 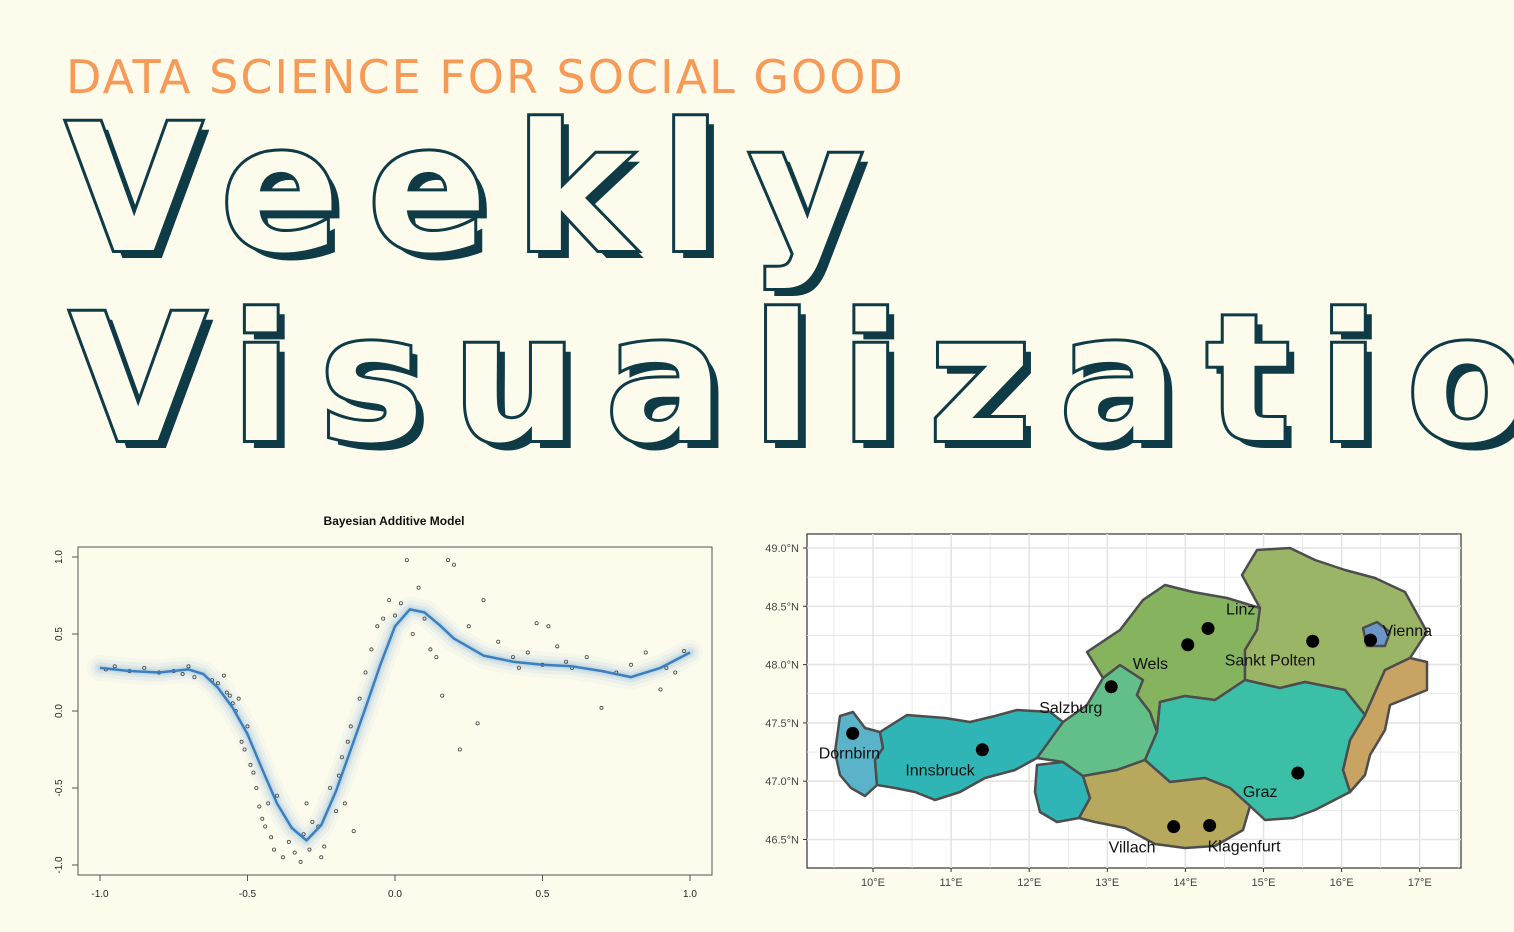 What do you see at coordinates (1420, 883) in the screenshot?
I see `x-tick-label: 17°E` at bounding box center [1420, 883].